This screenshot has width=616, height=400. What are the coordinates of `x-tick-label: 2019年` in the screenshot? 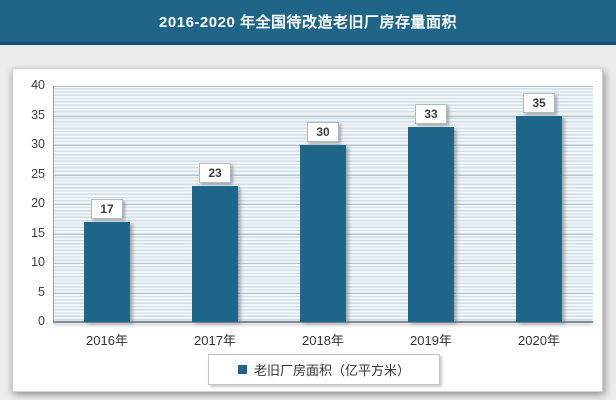 It's located at (431, 340).